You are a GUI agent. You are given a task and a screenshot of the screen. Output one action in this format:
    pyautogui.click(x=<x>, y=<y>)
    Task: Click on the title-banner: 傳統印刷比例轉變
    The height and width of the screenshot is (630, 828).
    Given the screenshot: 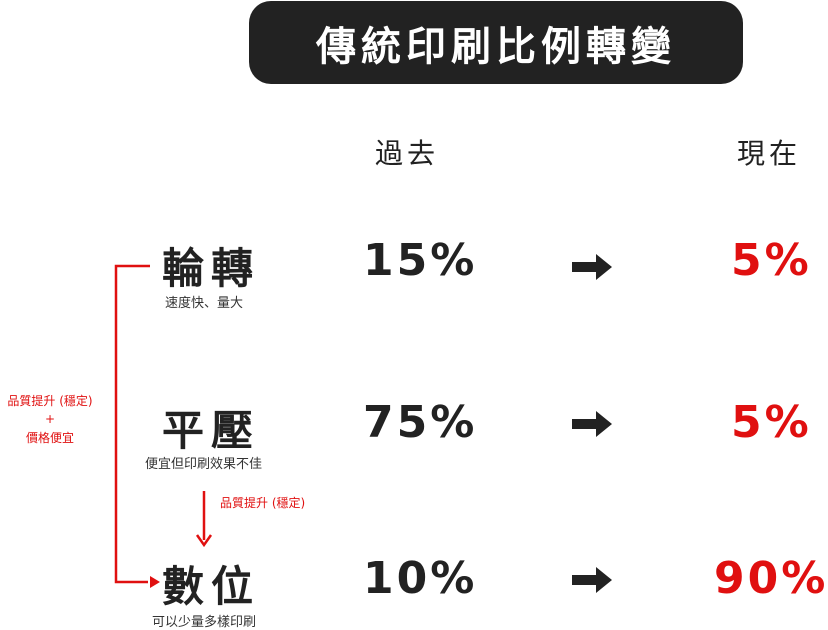 What is the action you would take?
    pyautogui.click(x=496, y=42)
    